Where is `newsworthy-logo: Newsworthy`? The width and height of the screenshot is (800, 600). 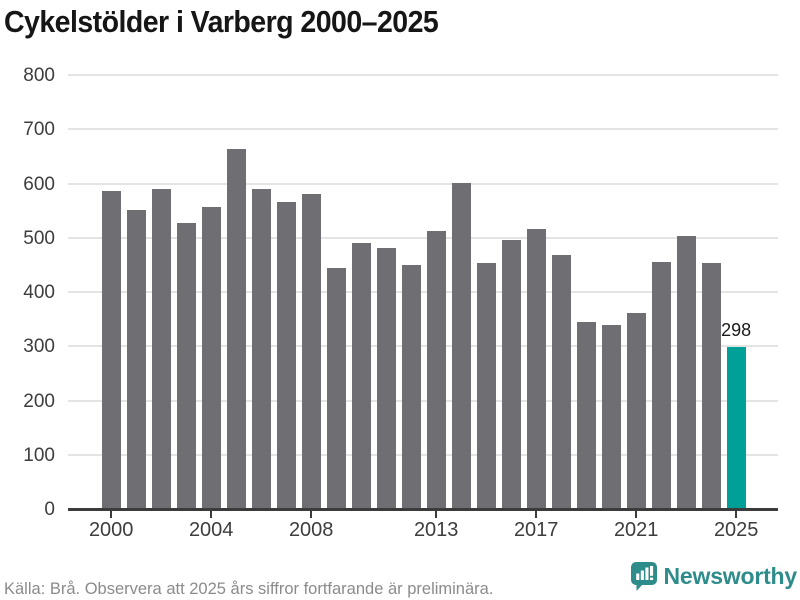
newsworthy-logo: Newsworthy is located at coordinates (714, 576).